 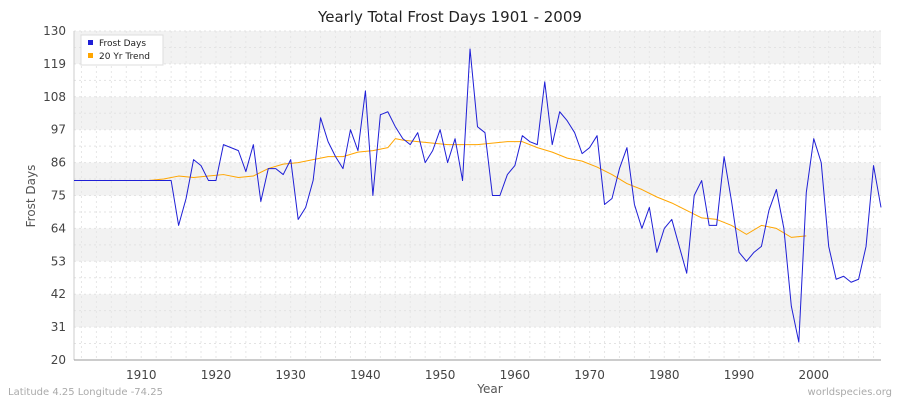 I want to click on y-tick-label: 97, so click(x=58, y=130).